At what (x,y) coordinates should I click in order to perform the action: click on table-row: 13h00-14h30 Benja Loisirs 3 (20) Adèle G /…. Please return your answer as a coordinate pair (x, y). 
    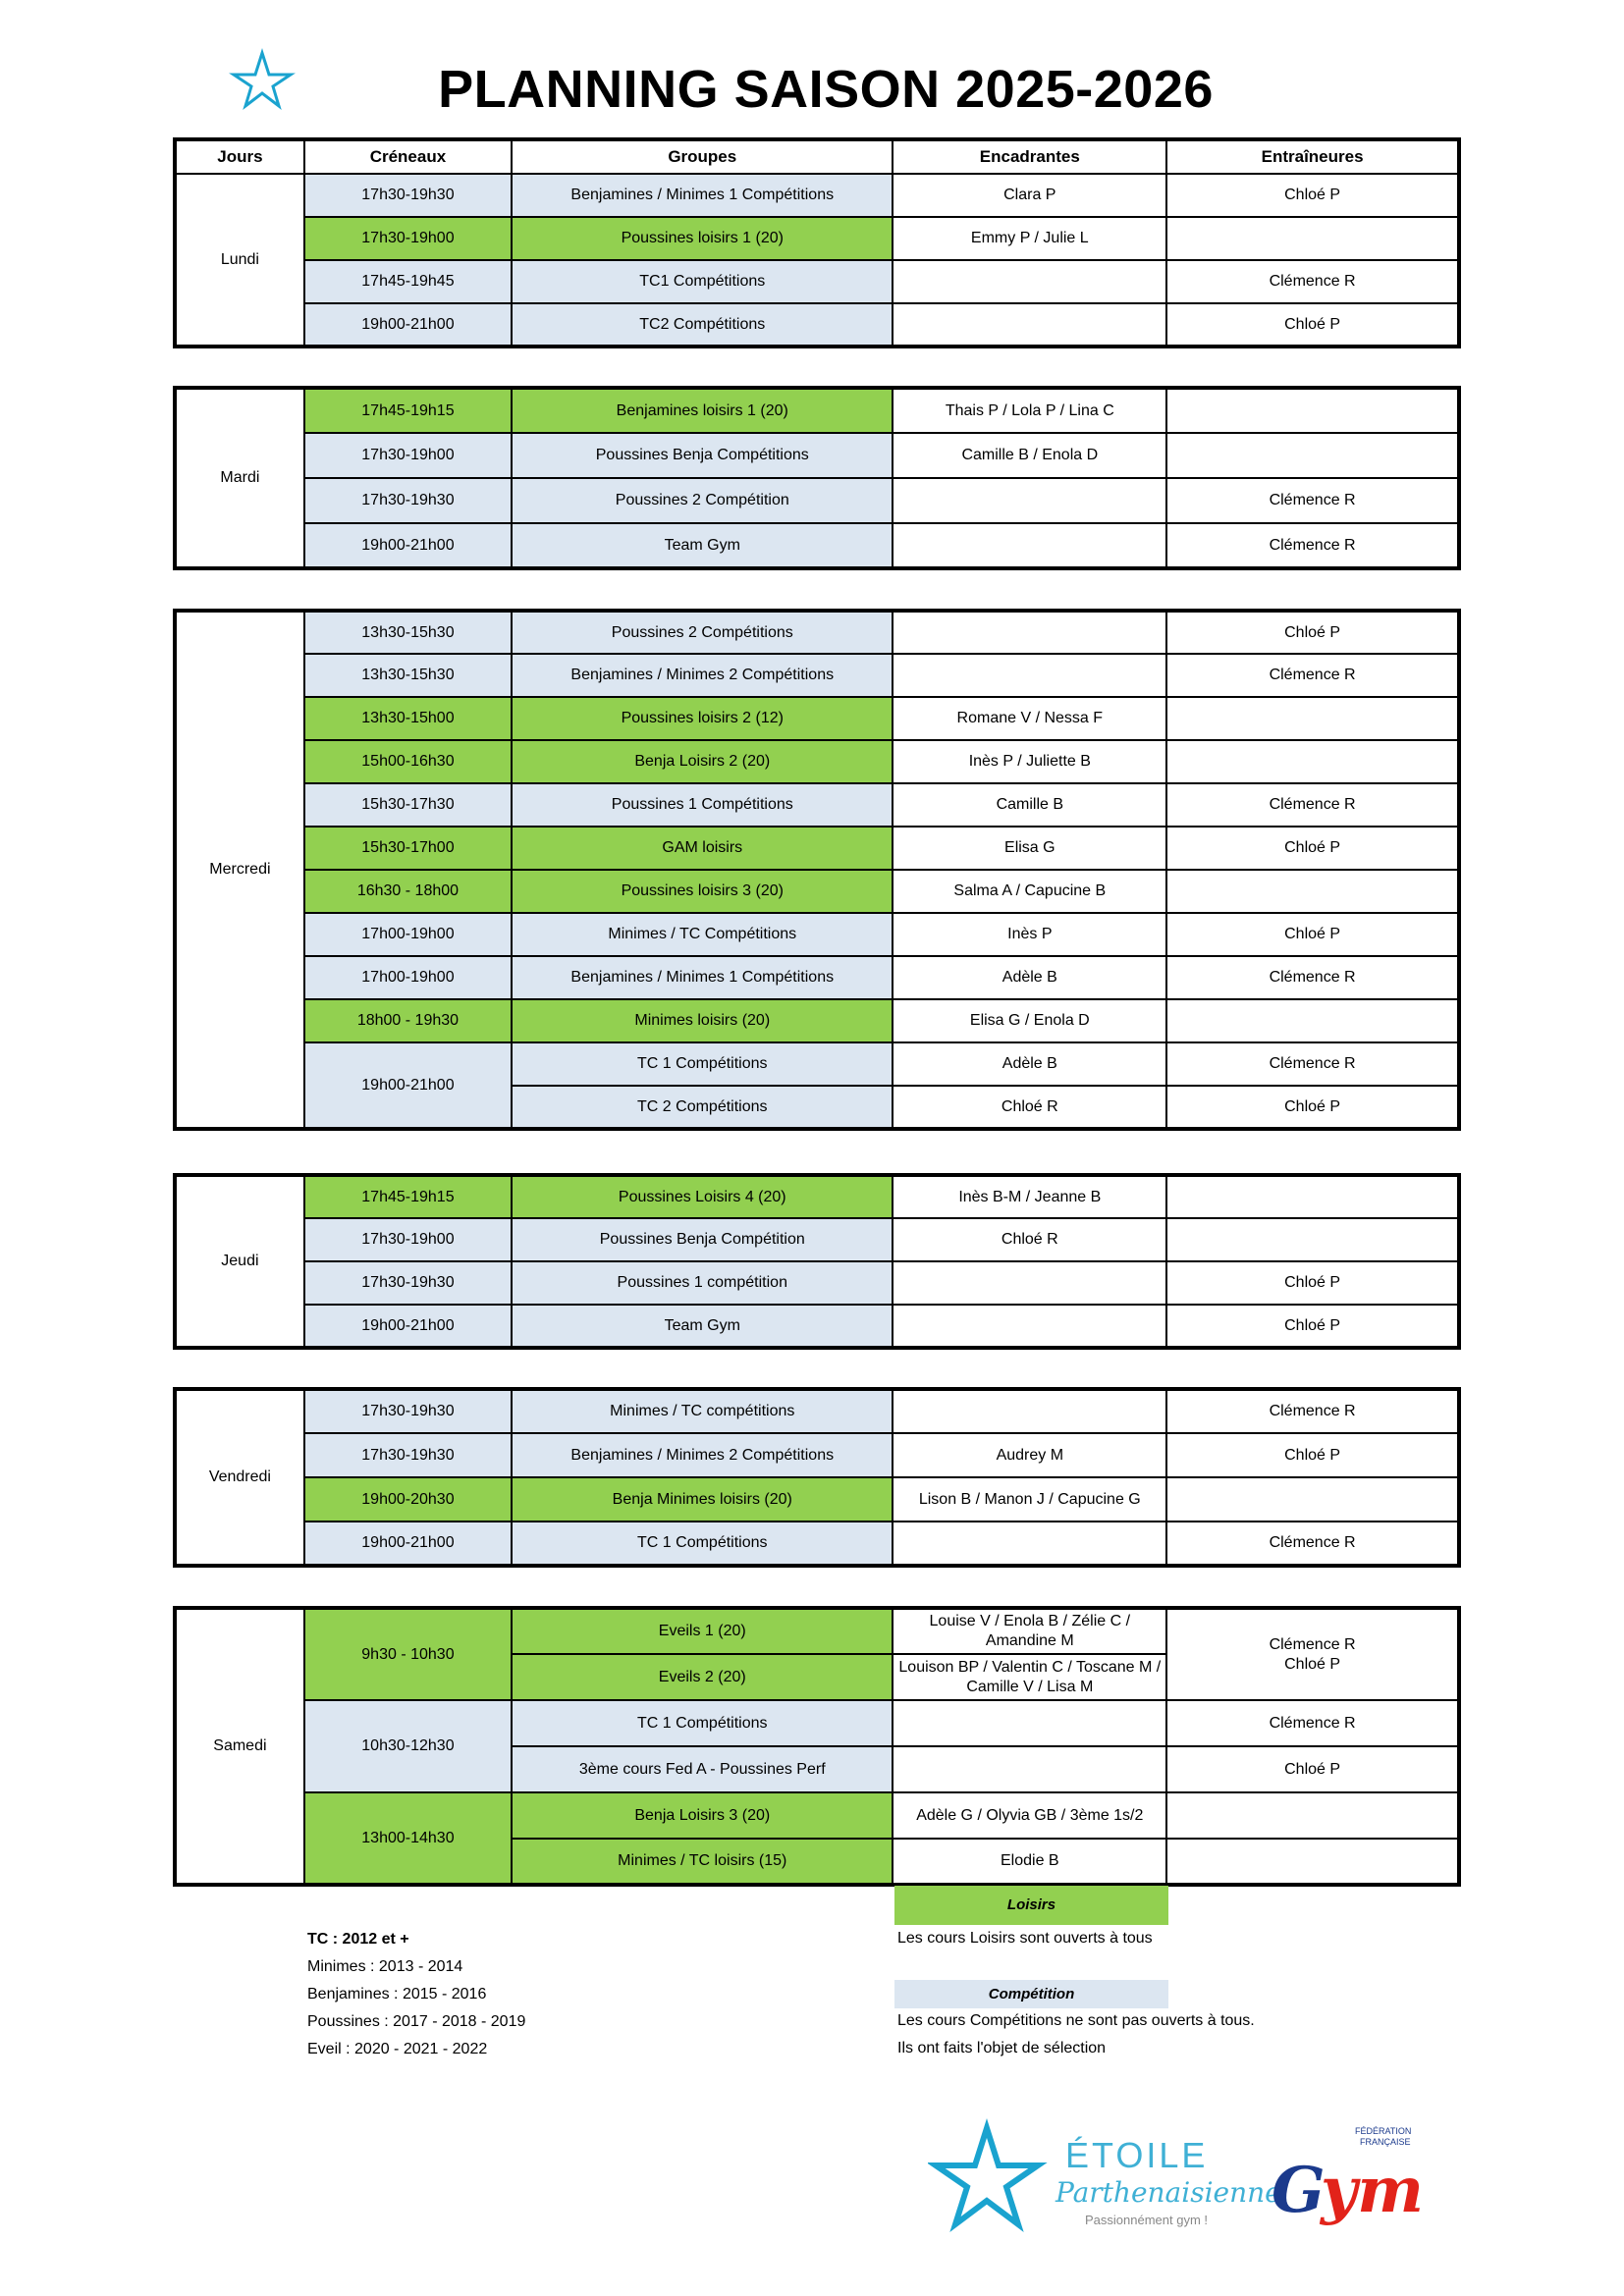
    Looking at the image, I should click on (817, 1839).